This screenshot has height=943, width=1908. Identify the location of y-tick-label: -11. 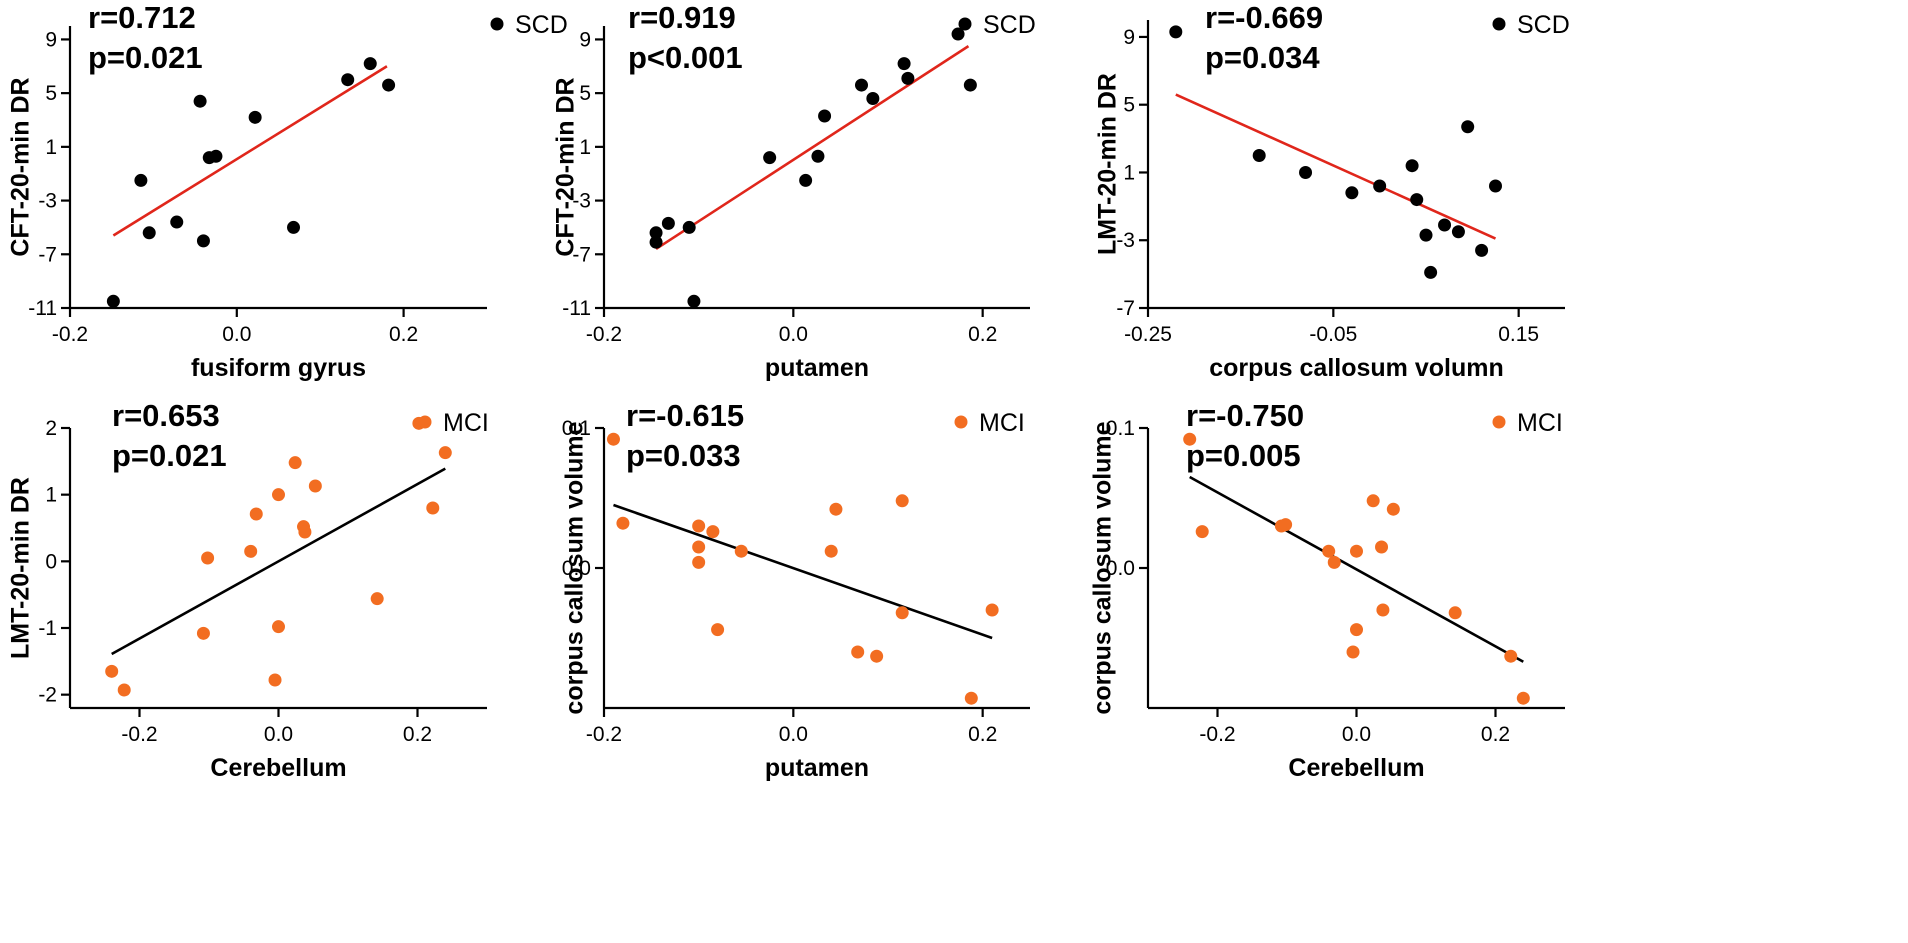
(576, 308).